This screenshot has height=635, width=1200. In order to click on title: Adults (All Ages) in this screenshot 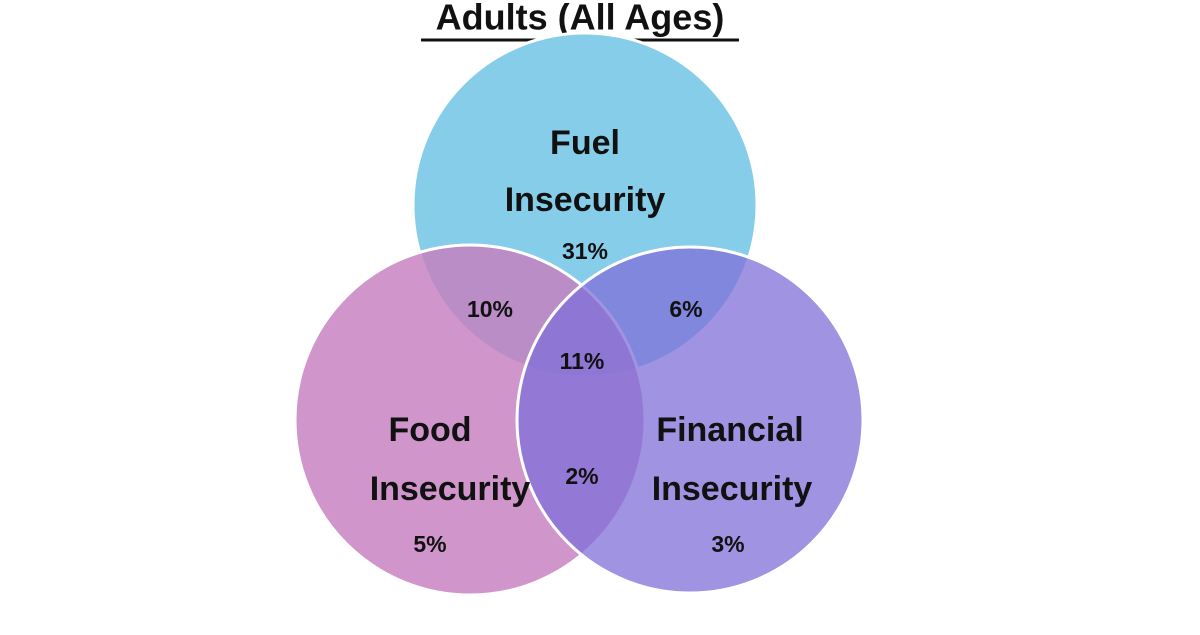, I will do `click(580, 19)`.